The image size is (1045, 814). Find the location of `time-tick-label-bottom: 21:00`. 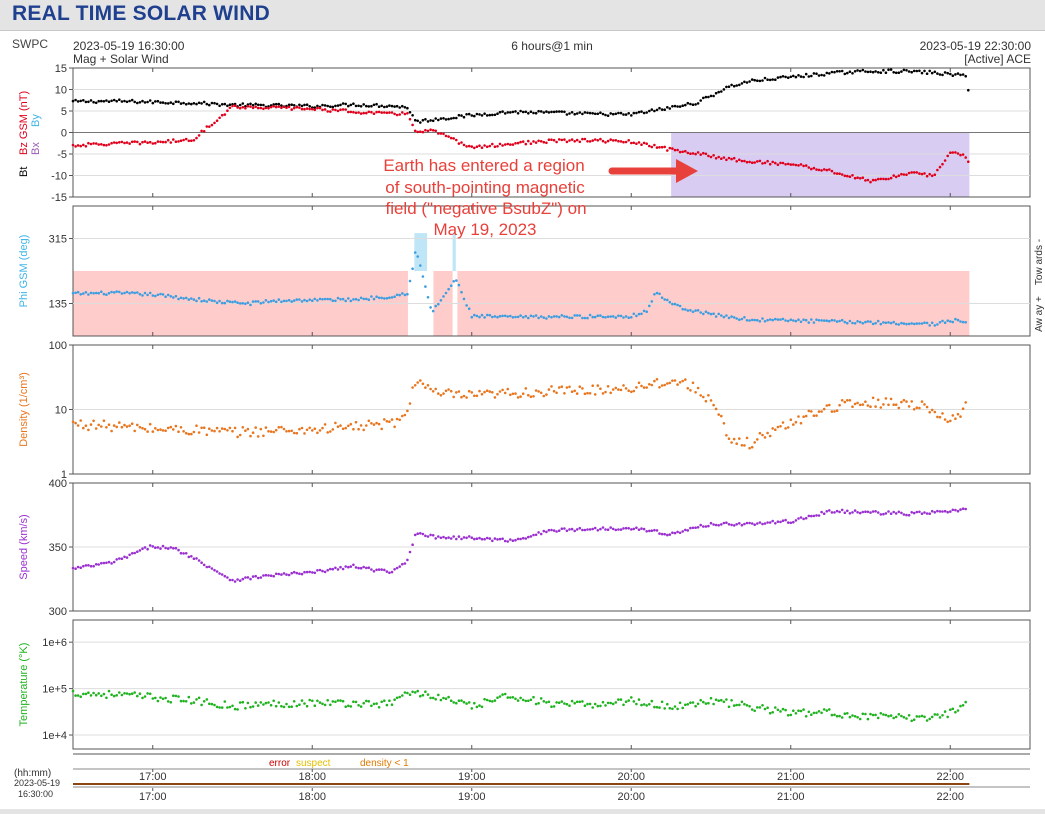

time-tick-label-bottom: 21:00 is located at coordinates (791, 797).